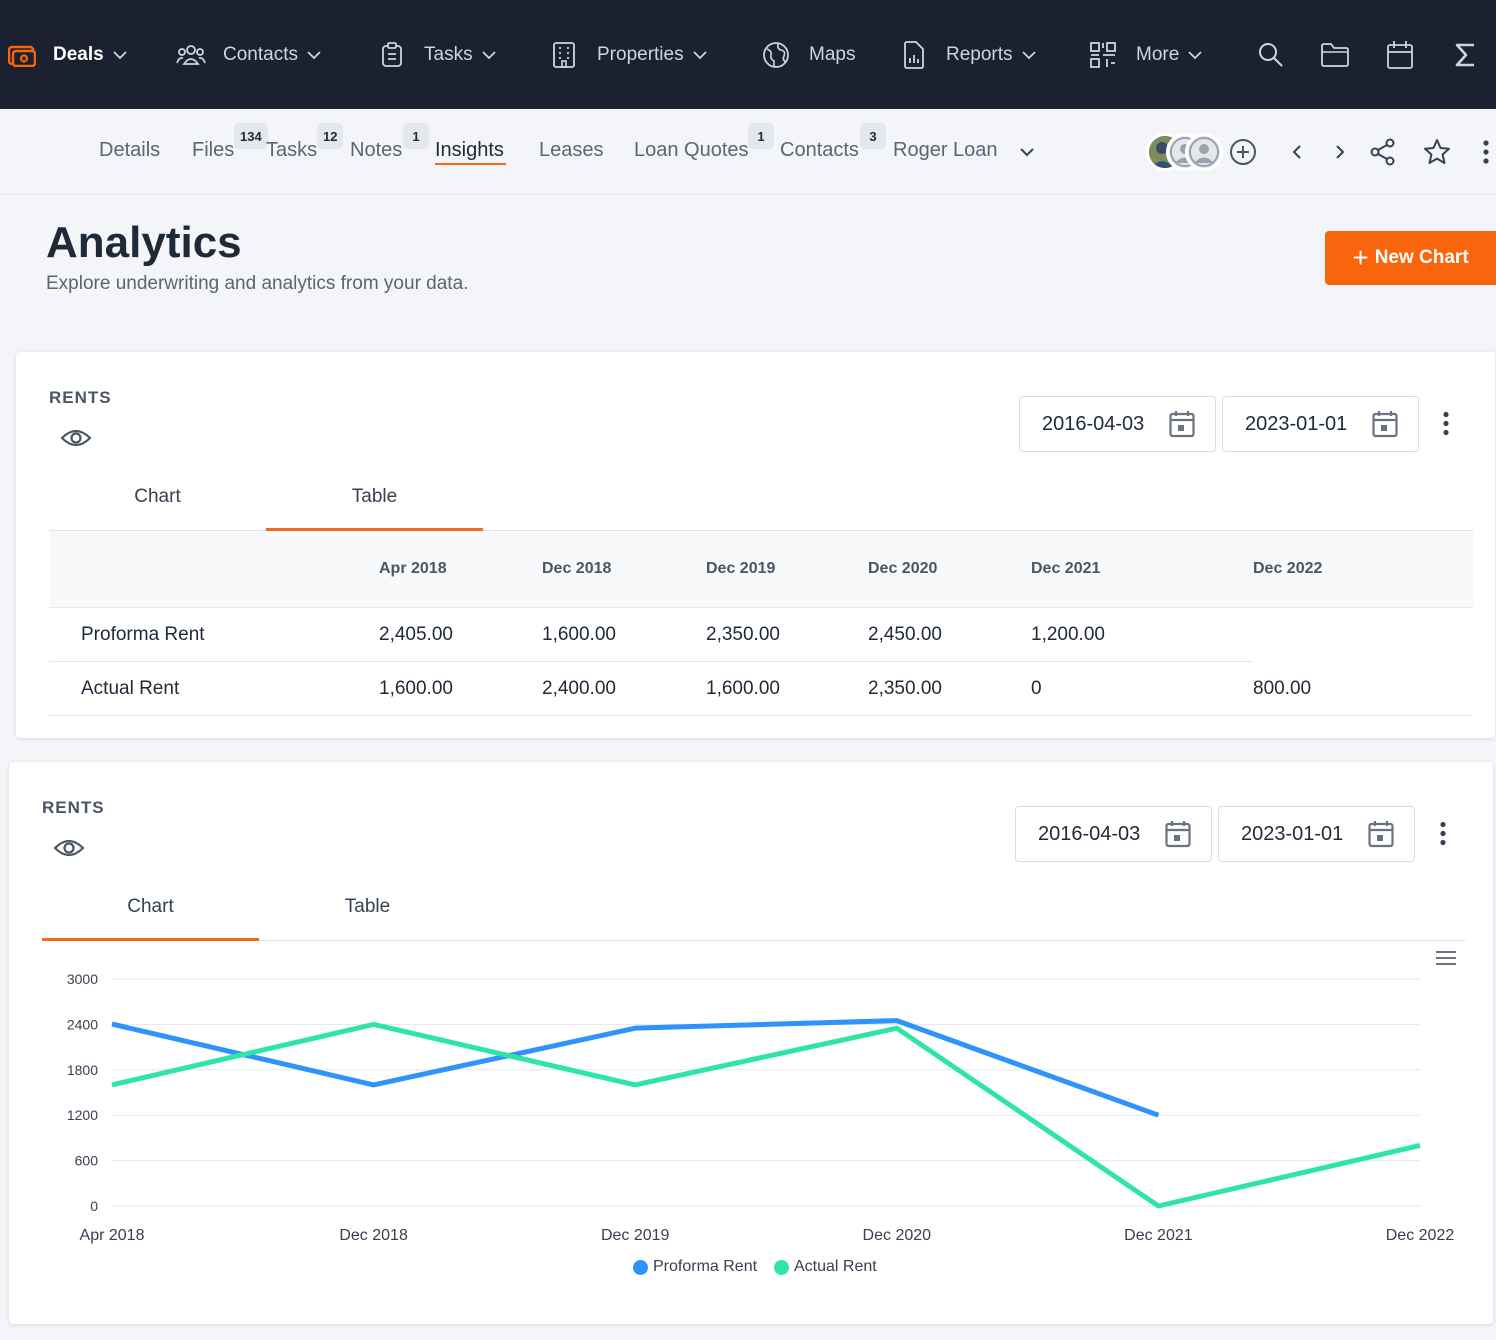 The image size is (1496, 1340). What do you see at coordinates (819, 150) in the screenshot?
I see `tab-contacts: Contacts` at bounding box center [819, 150].